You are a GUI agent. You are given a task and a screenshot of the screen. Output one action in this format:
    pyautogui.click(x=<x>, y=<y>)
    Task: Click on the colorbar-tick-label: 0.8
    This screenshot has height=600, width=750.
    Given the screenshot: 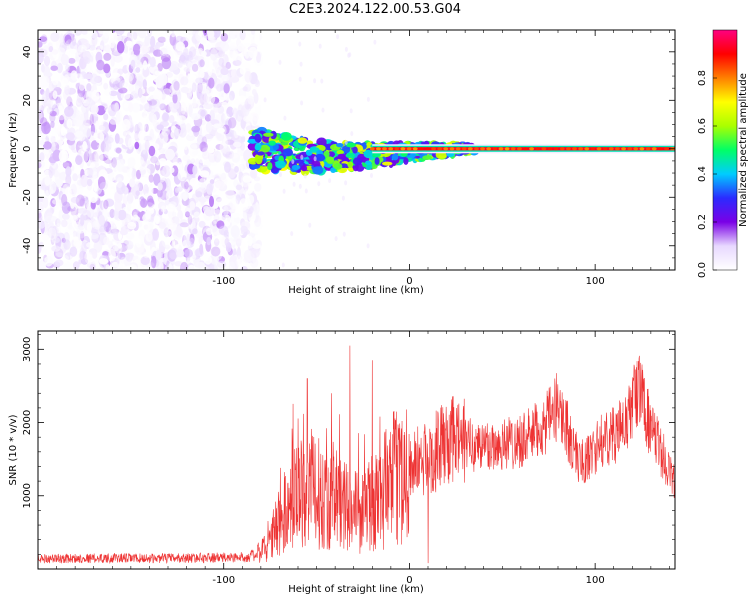 What is the action you would take?
    pyautogui.click(x=702, y=78)
    